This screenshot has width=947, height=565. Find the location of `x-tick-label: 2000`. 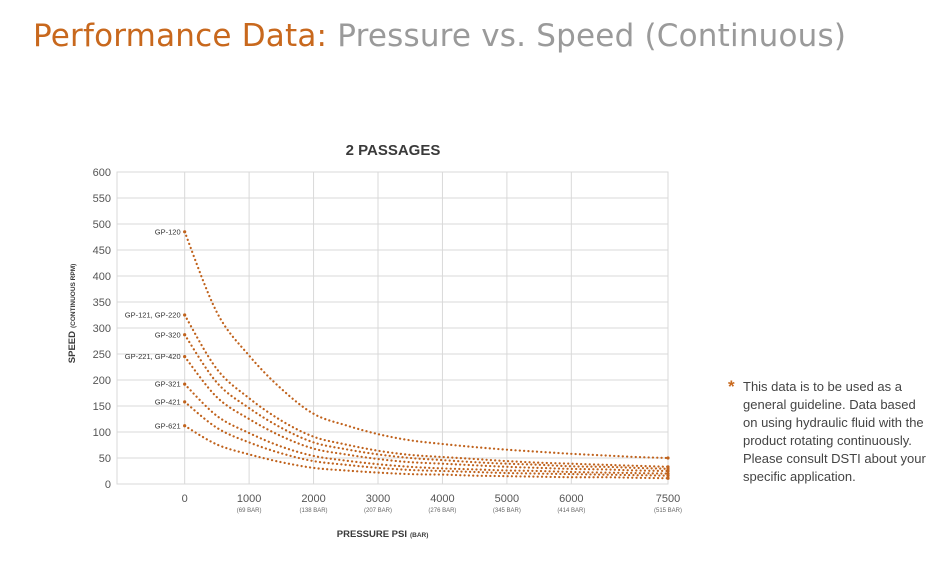

x-tick-label: 2000 is located at coordinates (313, 499).